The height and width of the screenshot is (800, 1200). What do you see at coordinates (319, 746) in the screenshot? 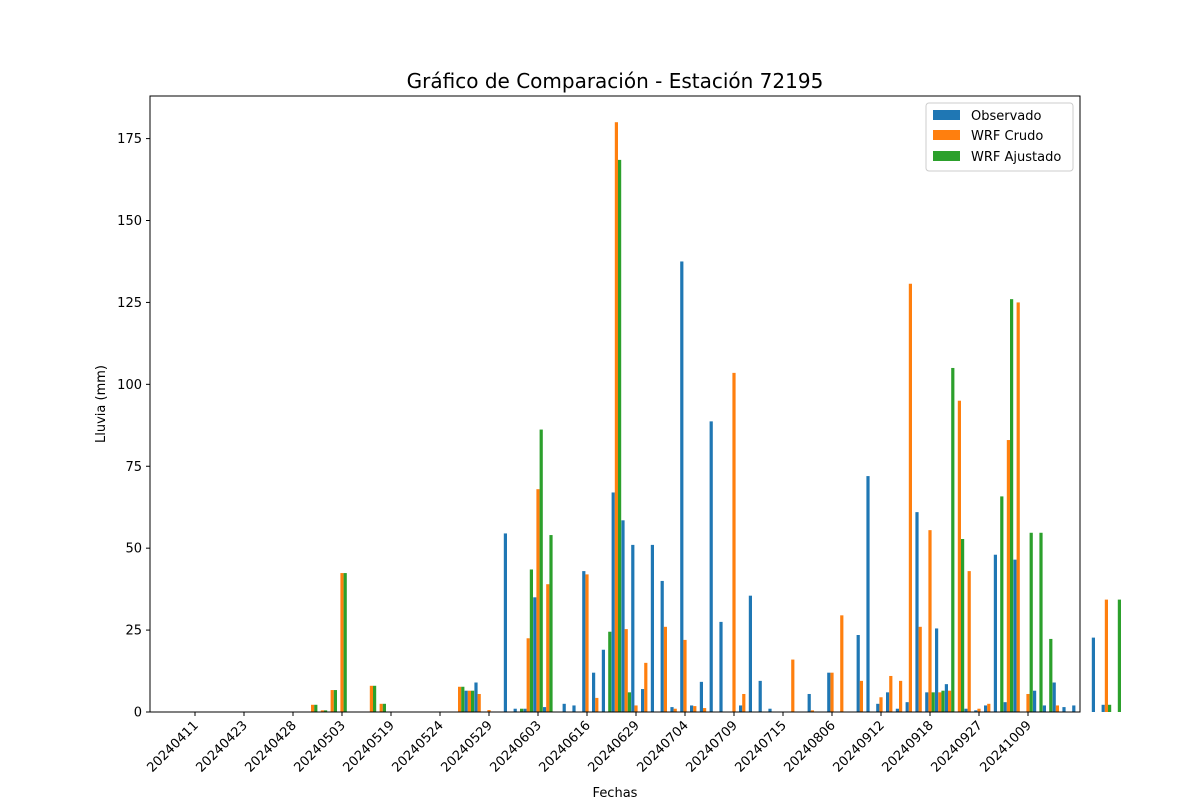
I see `x-tick-label: 20240503` at bounding box center [319, 746].